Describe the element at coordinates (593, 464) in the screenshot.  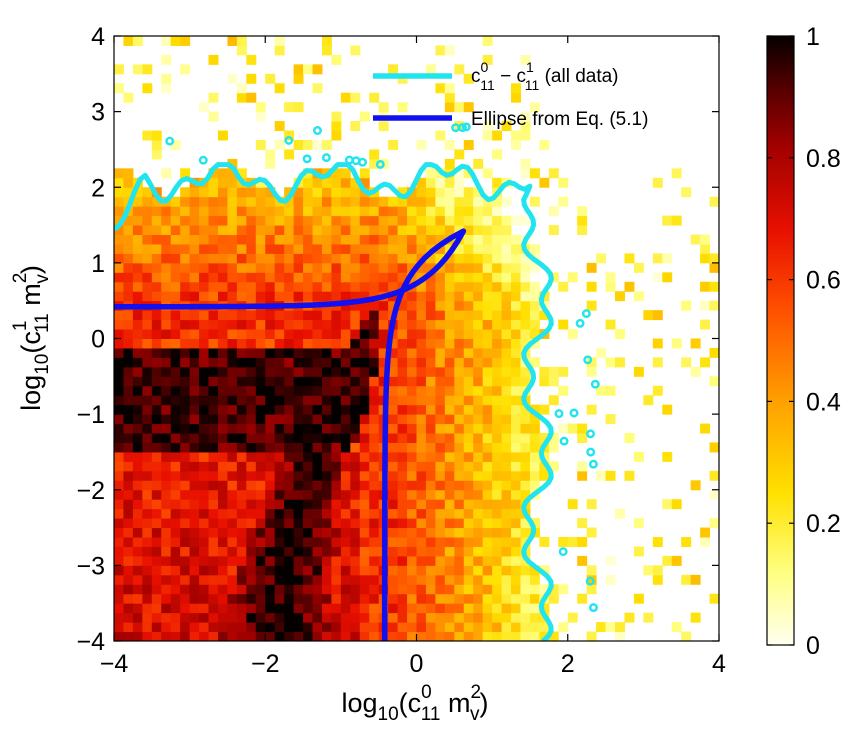
I see `contour-island` at that location.